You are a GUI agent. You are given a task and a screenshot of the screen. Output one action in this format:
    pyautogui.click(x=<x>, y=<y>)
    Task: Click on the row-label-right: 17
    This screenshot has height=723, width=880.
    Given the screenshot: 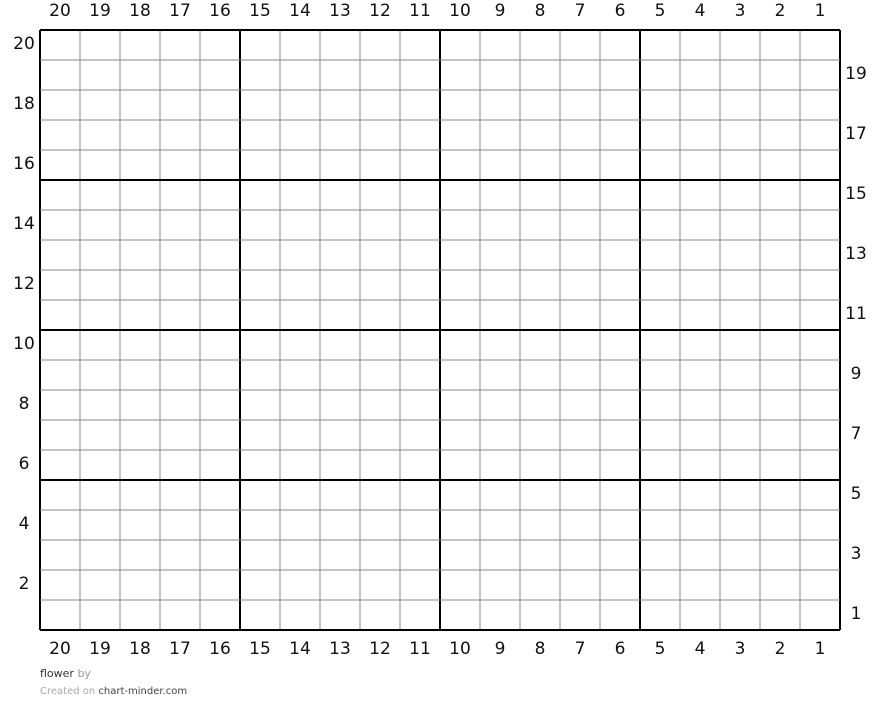 What is the action you would take?
    pyautogui.click(x=856, y=134)
    